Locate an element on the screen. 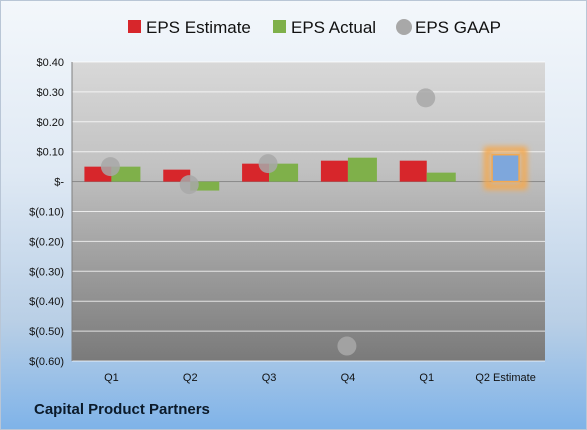  y-tick-label: $(0.40) is located at coordinates (46, 302).